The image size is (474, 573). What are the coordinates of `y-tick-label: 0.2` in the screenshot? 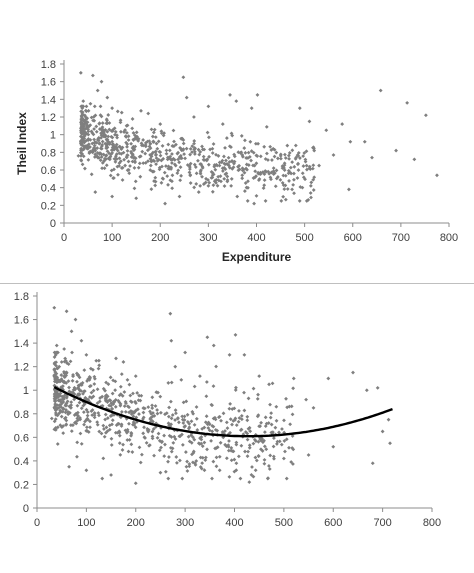 It's located at (21, 485).